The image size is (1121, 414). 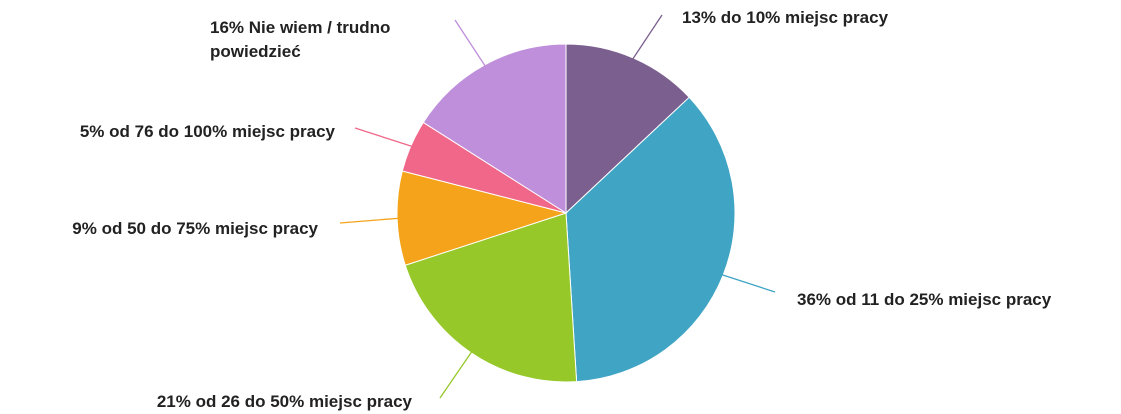 What do you see at coordinates (209, 228) in the screenshot?
I see `category-label: od 50 do 75% miejsc pracy` at bounding box center [209, 228].